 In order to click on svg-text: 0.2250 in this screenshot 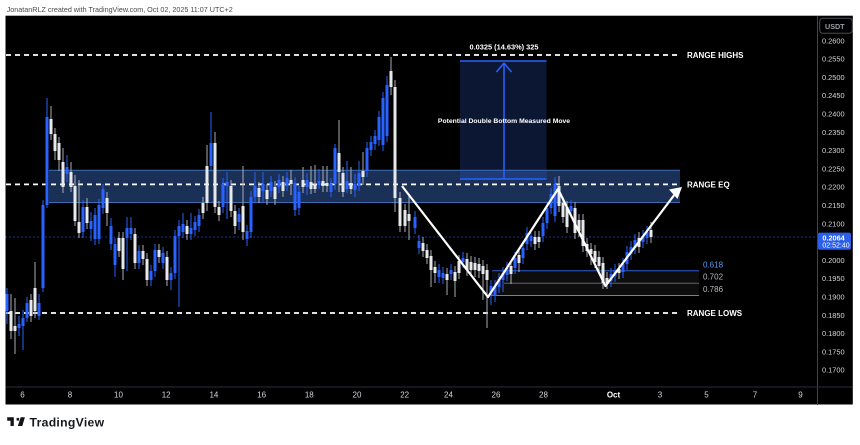, I will do `click(833, 168)`.